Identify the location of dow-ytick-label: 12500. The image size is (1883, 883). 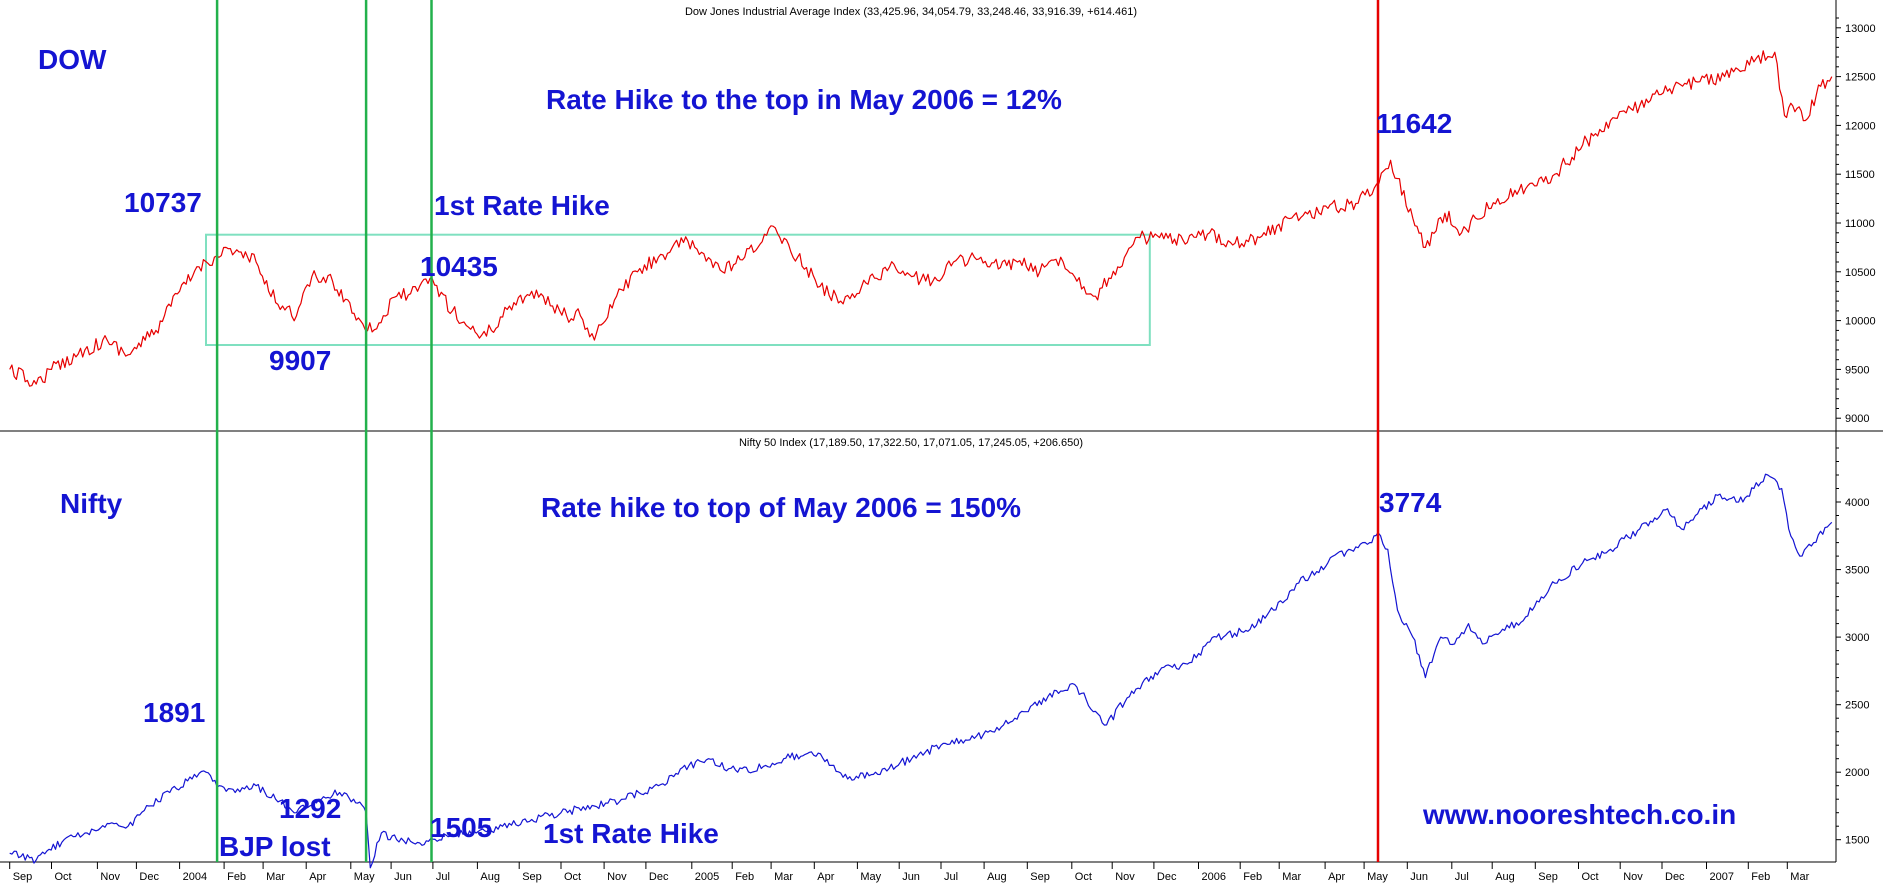
(1860, 78).